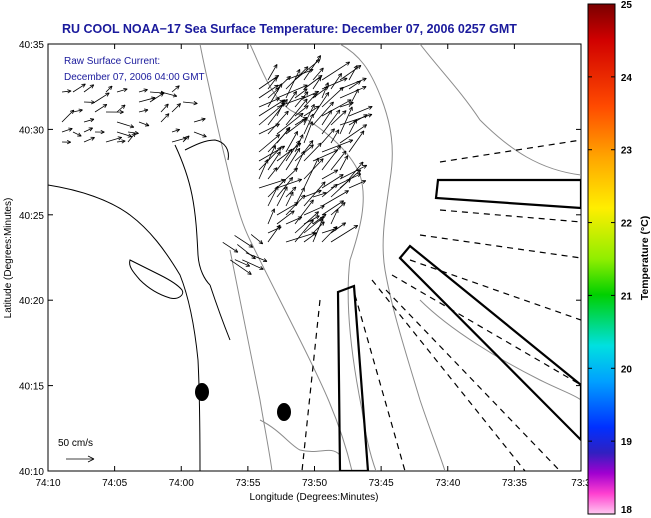  I want to click on y-tick-label: 40:10, so click(31, 472).